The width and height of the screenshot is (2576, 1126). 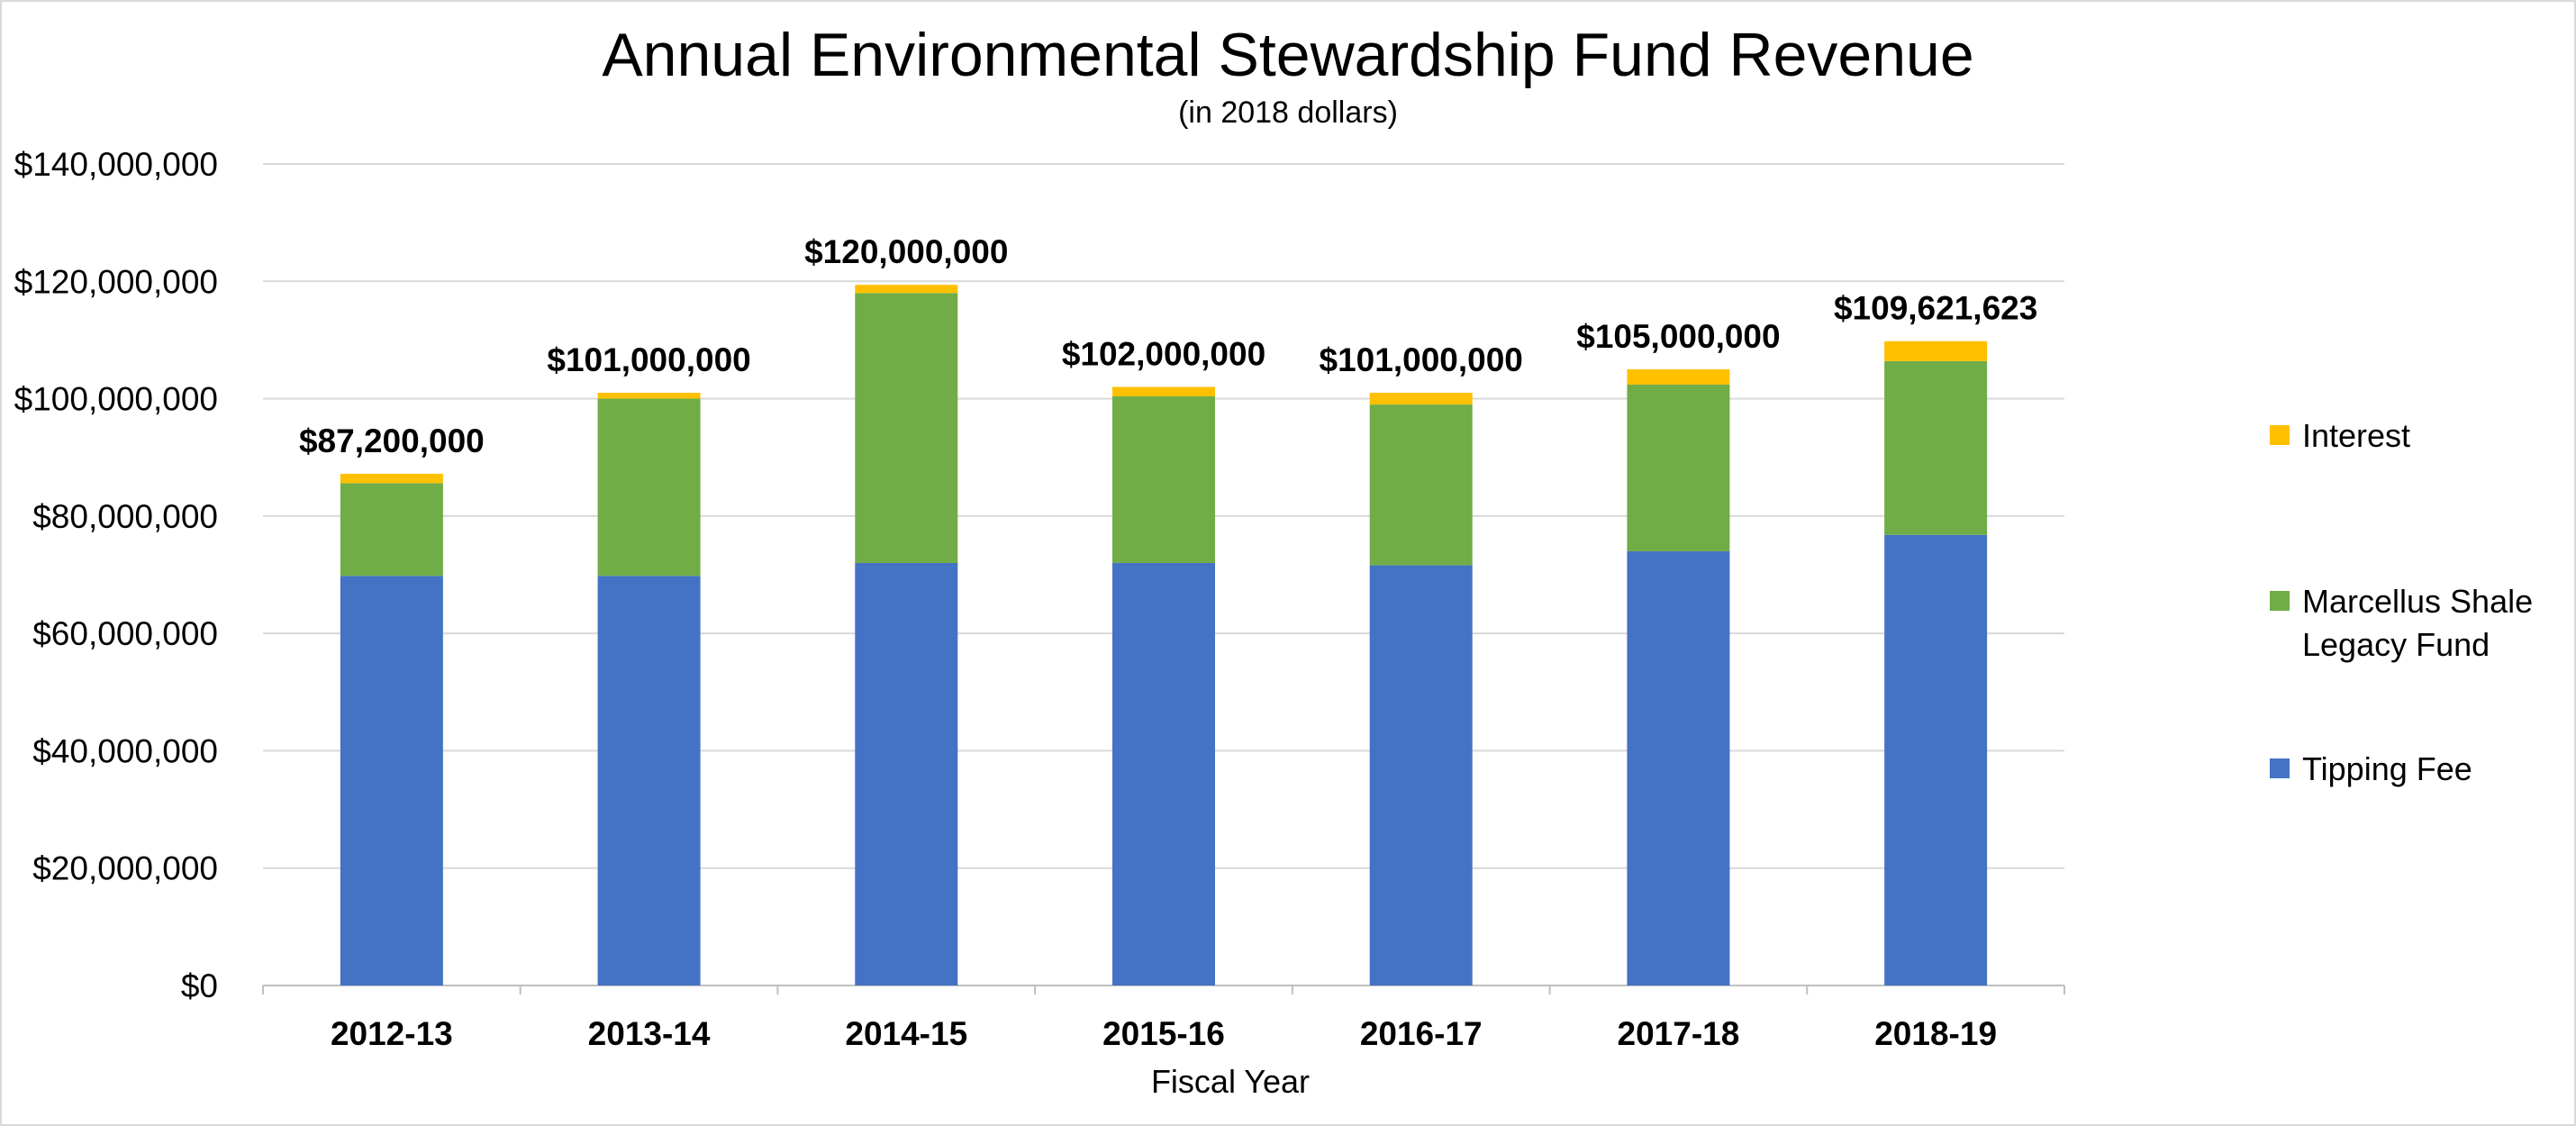 What do you see at coordinates (1935, 1033) in the screenshot?
I see `x-tick-label: 2018-19` at bounding box center [1935, 1033].